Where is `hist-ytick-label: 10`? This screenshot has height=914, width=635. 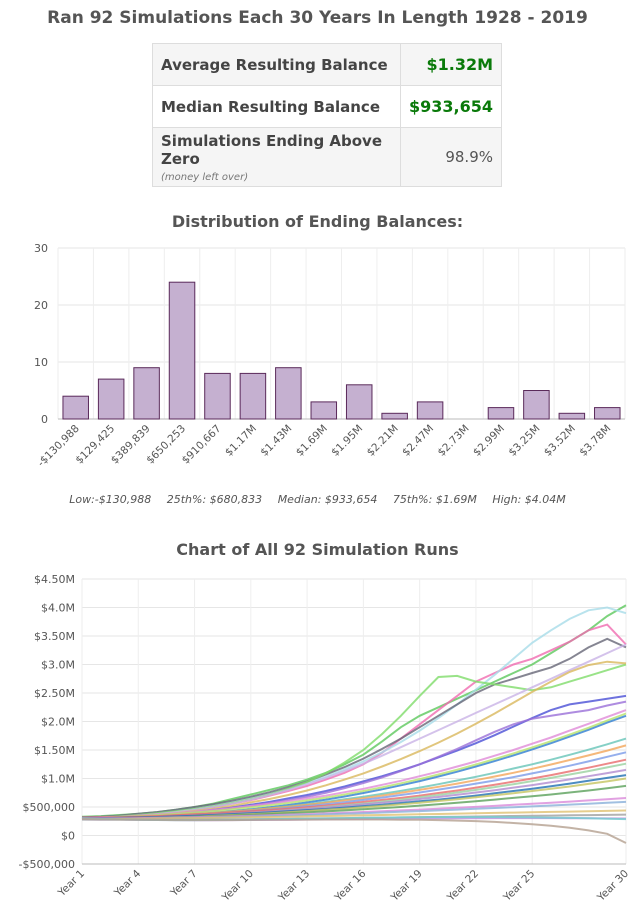 hist-ytick-label: 10 is located at coordinates (41, 362).